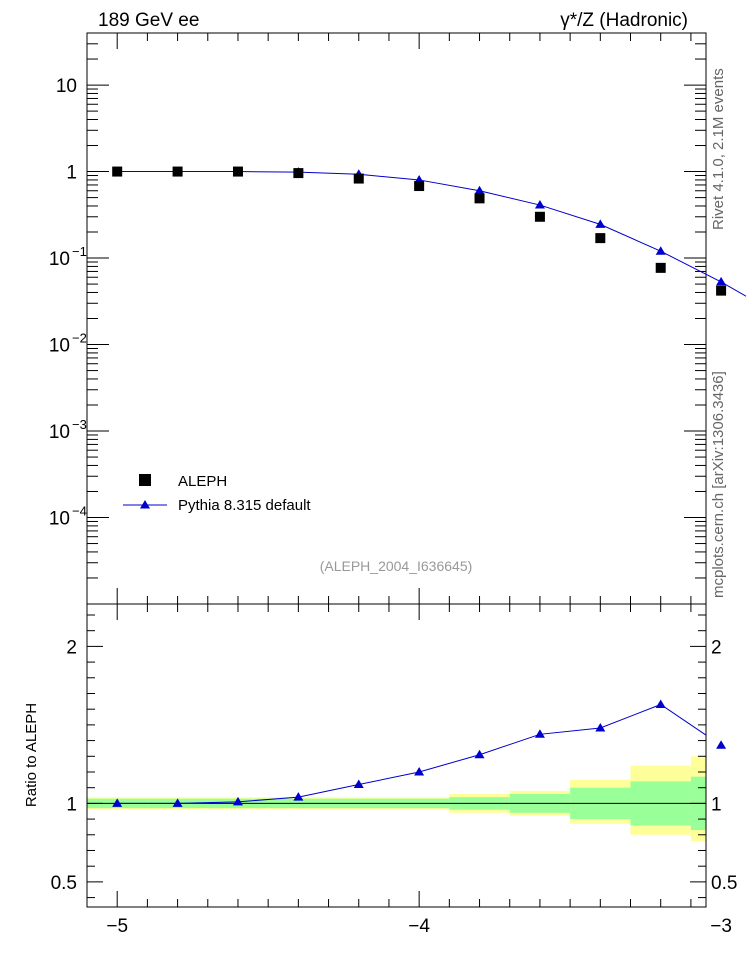  What do you see at coordinates (148, 20) in the screenshot?
I see `energy-label: 189 GeV ee` at bounding box center [148, 20].